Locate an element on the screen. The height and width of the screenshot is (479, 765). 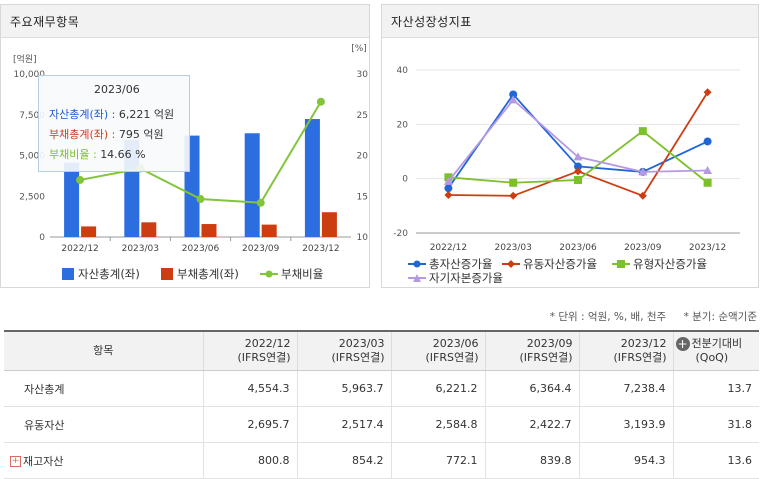
legend-assets: 자산총계(좌) is located at coordinates (101, 274).